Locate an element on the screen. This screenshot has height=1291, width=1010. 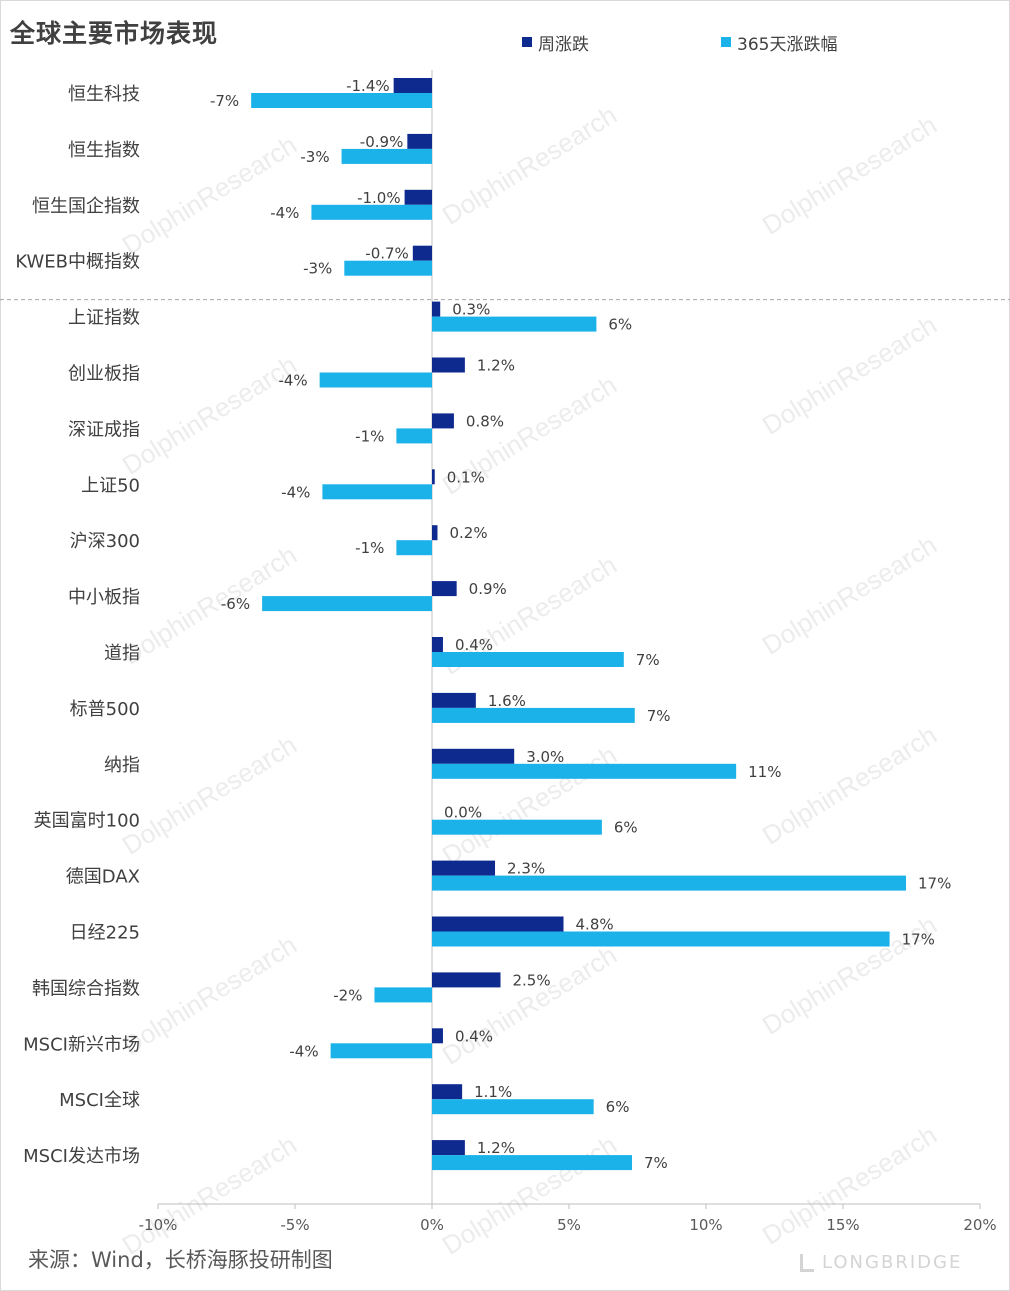
category-label: 沪深300 is located at coordinates (105, 541).